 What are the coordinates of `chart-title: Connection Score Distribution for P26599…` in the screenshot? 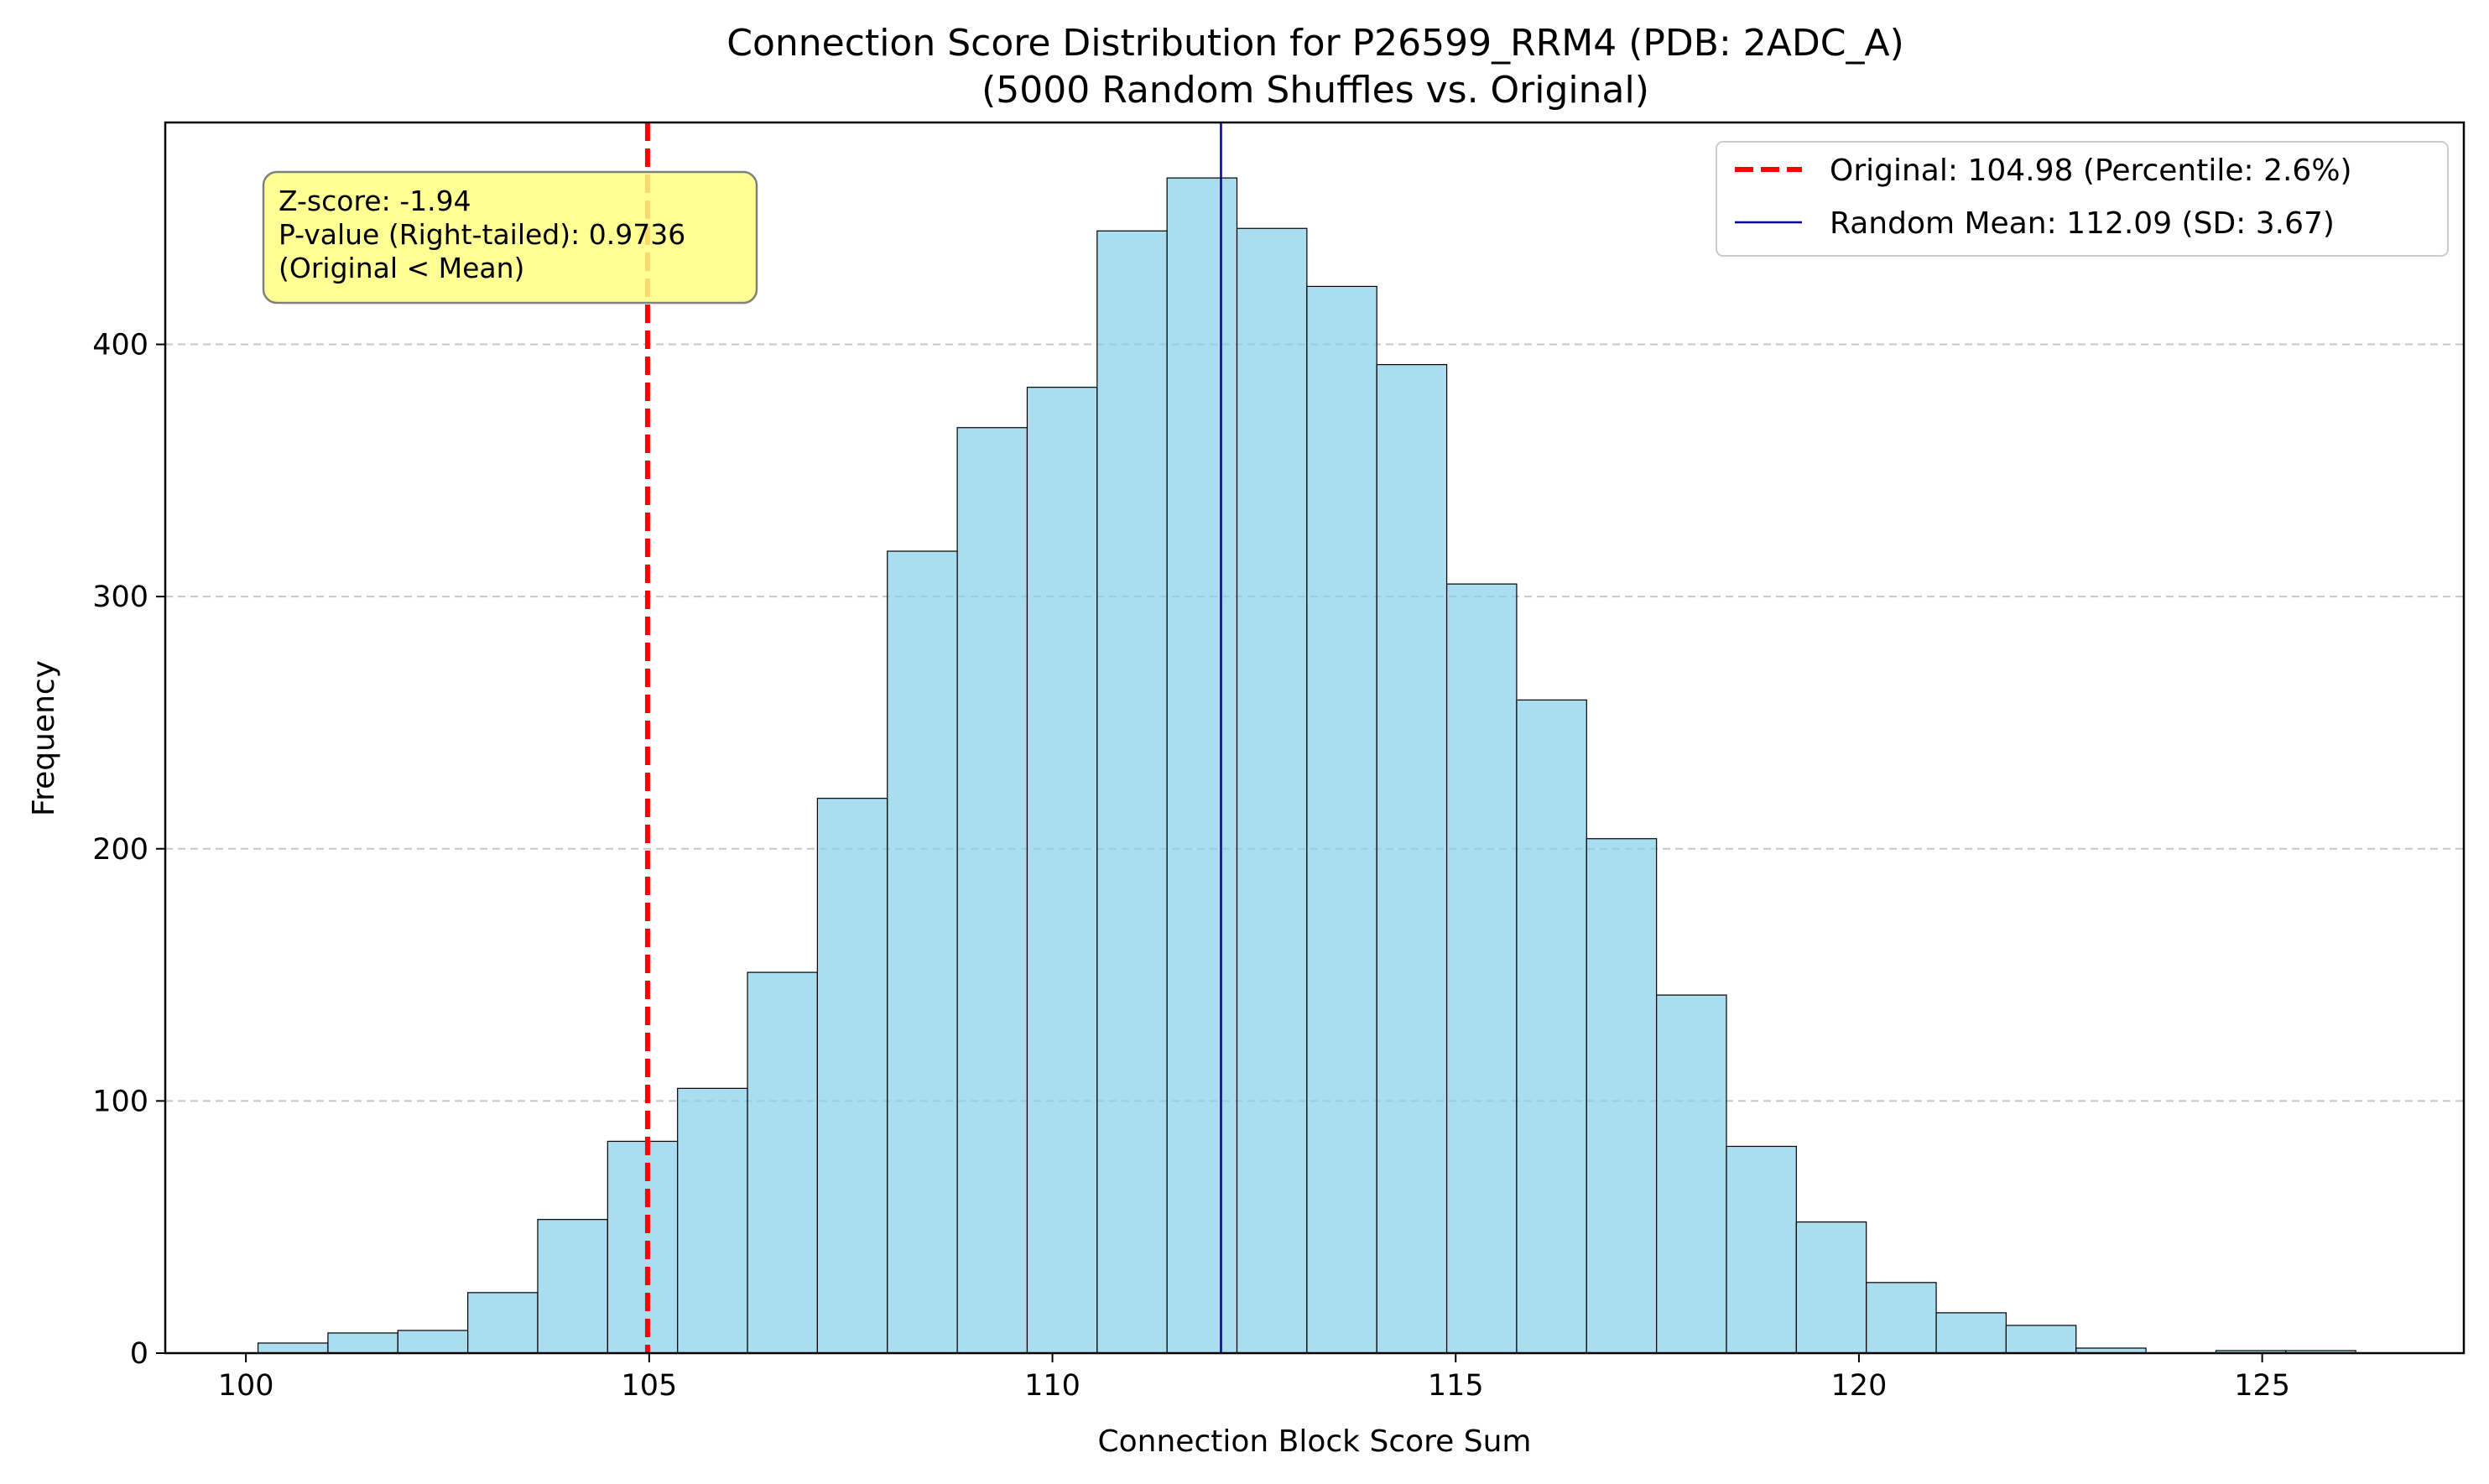 It's located at (1314, 43).